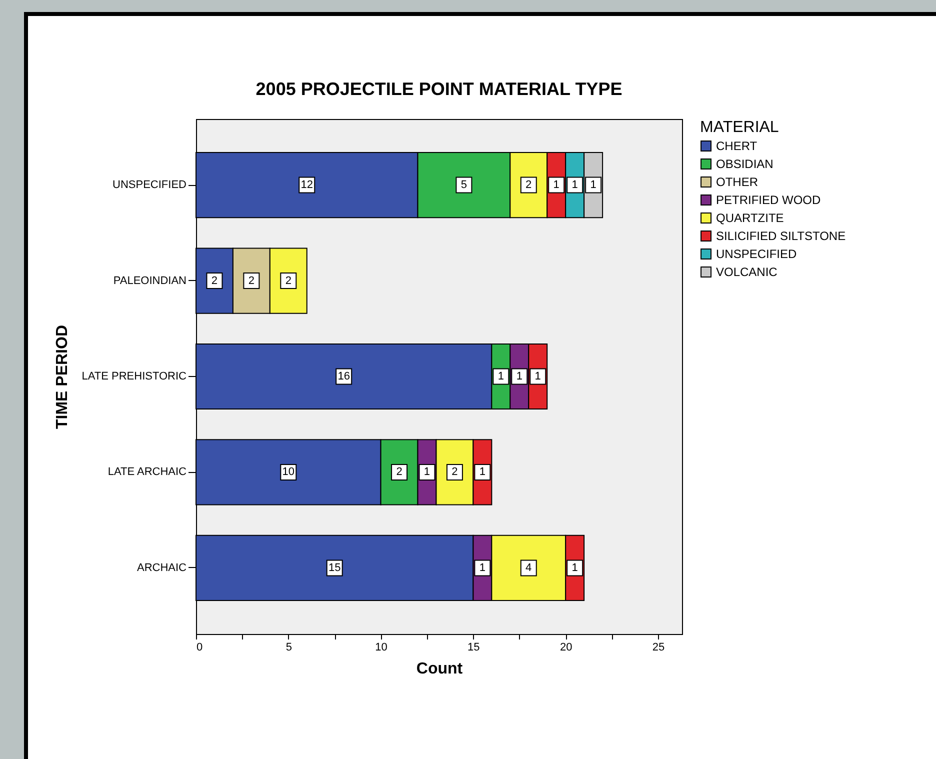 The image size is (936, 759). I want to click on data-label: 5, so click(464, 185).